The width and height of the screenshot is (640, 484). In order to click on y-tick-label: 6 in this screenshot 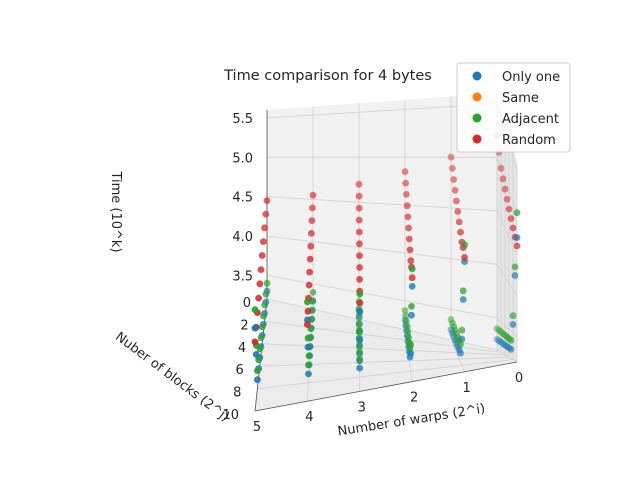, I will do `click(240, 370)`.